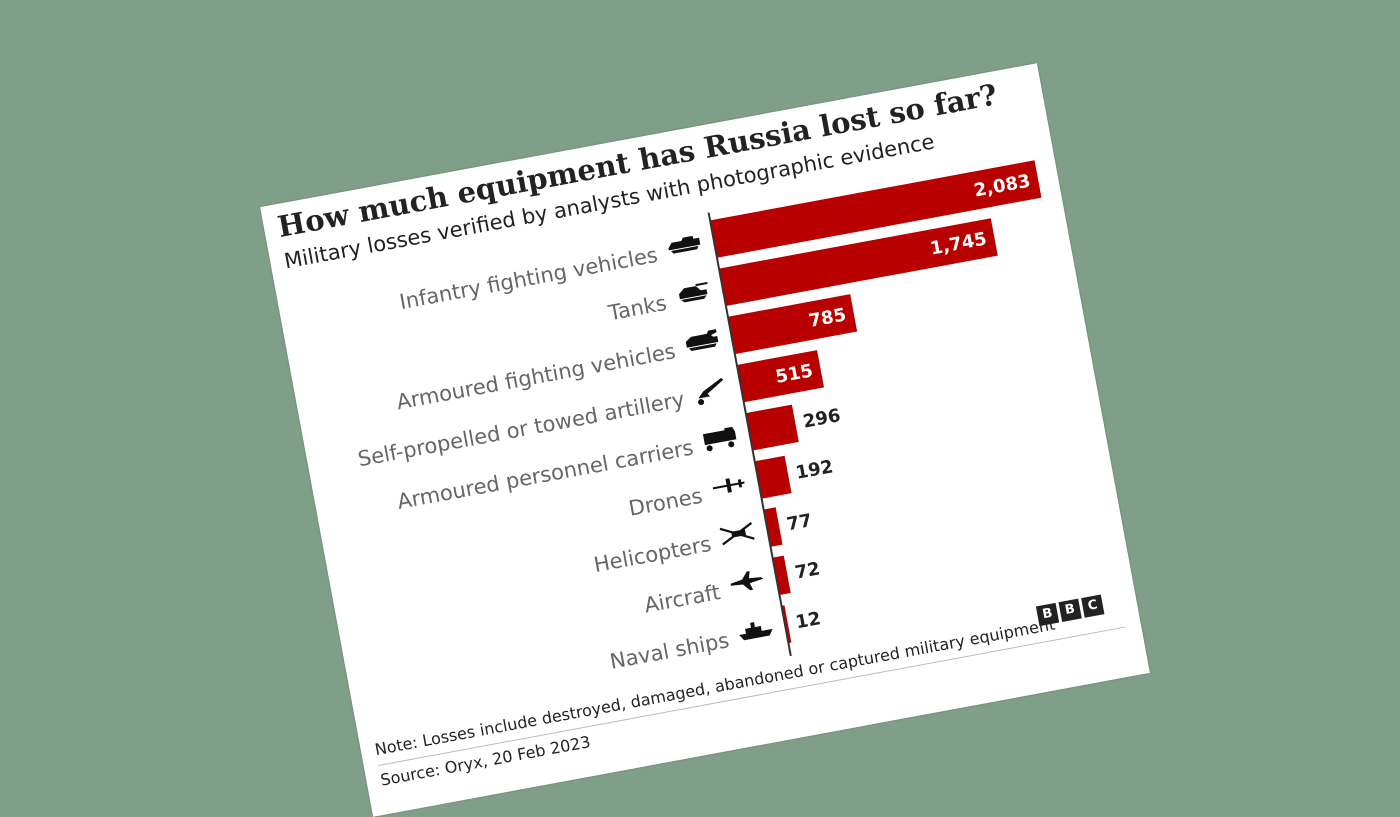 This screenshot has width=1400, height=817. I want to click on category-label: Tanks, so click(637, 308).